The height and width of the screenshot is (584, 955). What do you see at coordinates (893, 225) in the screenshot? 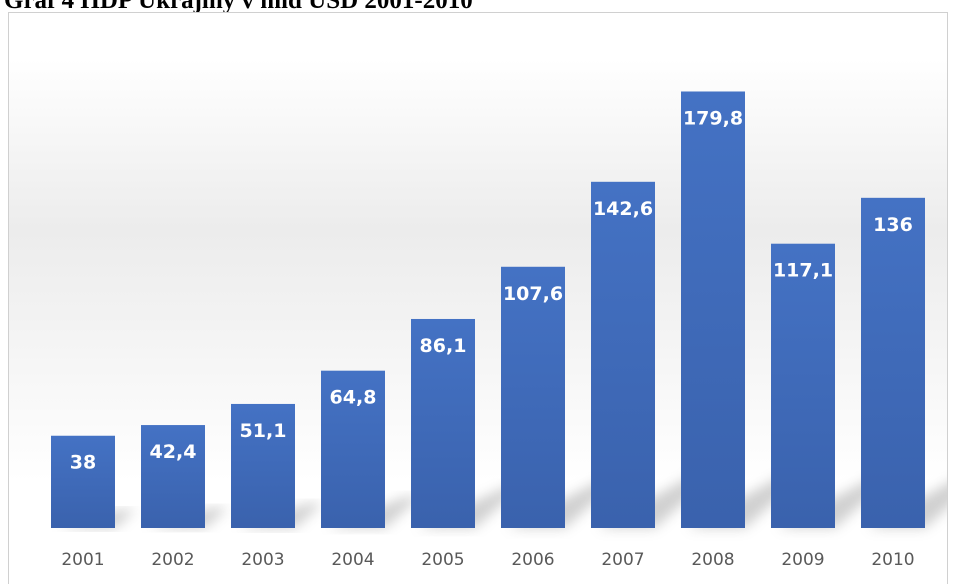
I see `data-label-2010: 136` at bounding box center [893, 225].